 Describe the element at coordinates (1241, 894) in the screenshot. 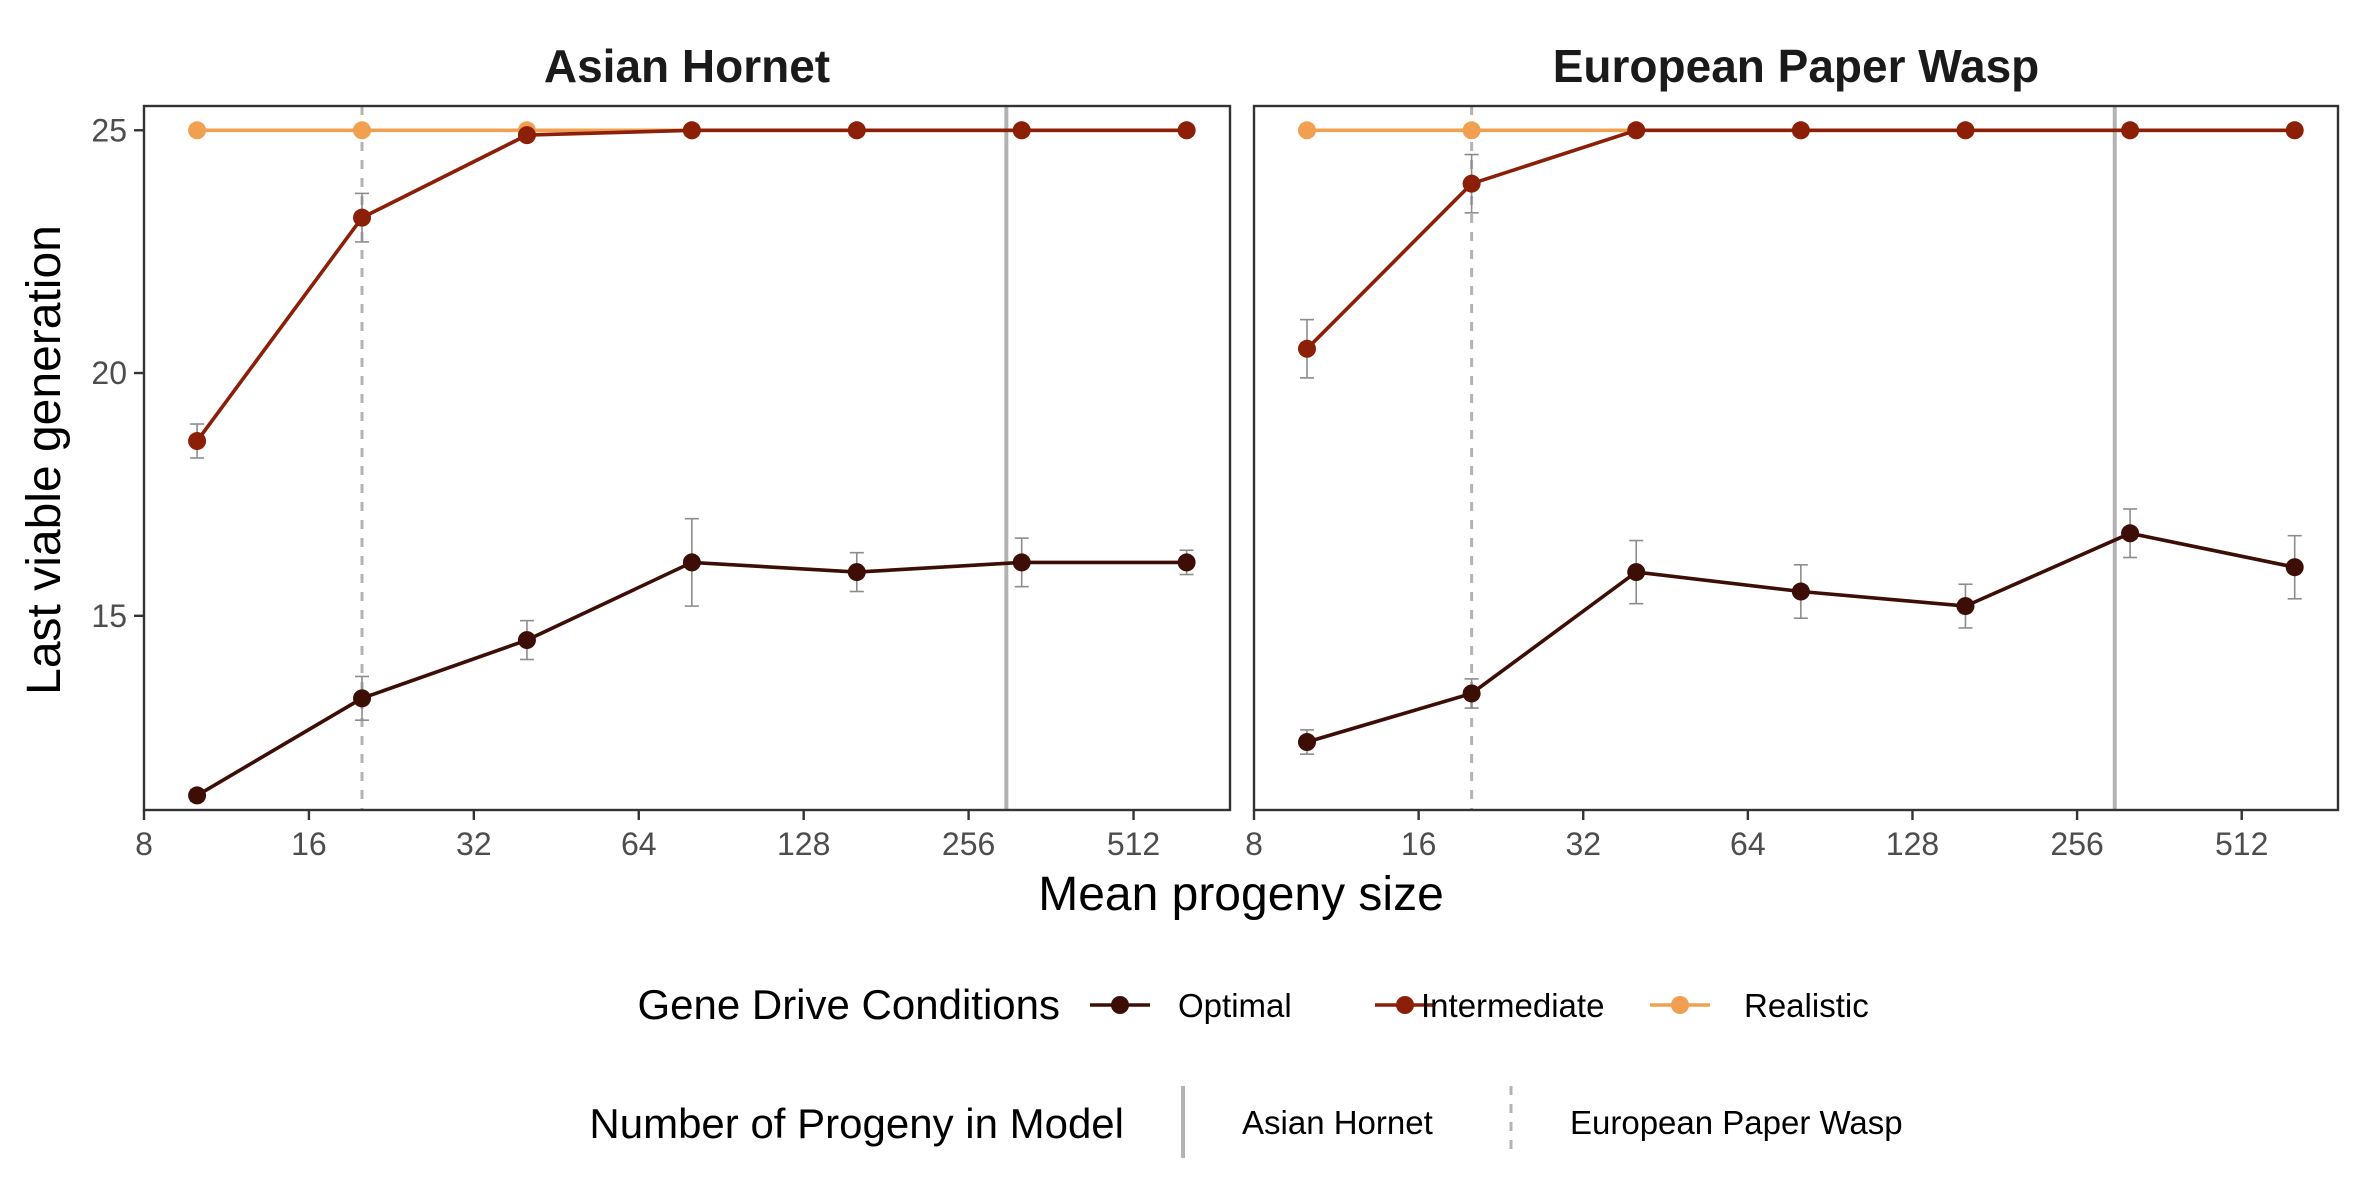

I see `x-axis-title: Mean progeny size` at that location.